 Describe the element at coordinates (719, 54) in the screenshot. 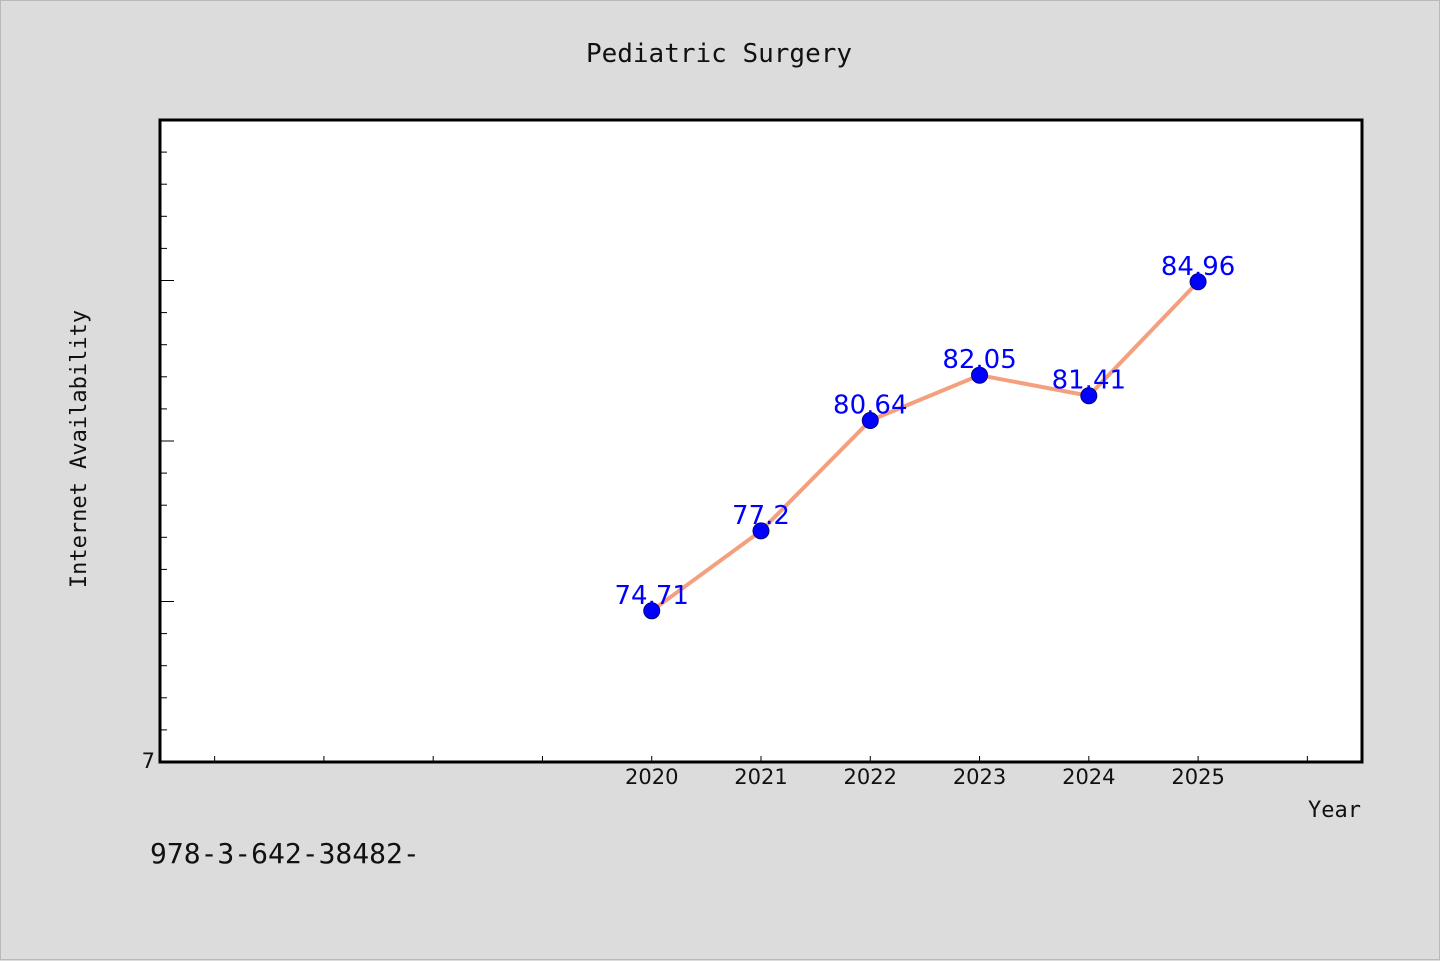

I see `chart-title: Pediatric Surgery` at that location.